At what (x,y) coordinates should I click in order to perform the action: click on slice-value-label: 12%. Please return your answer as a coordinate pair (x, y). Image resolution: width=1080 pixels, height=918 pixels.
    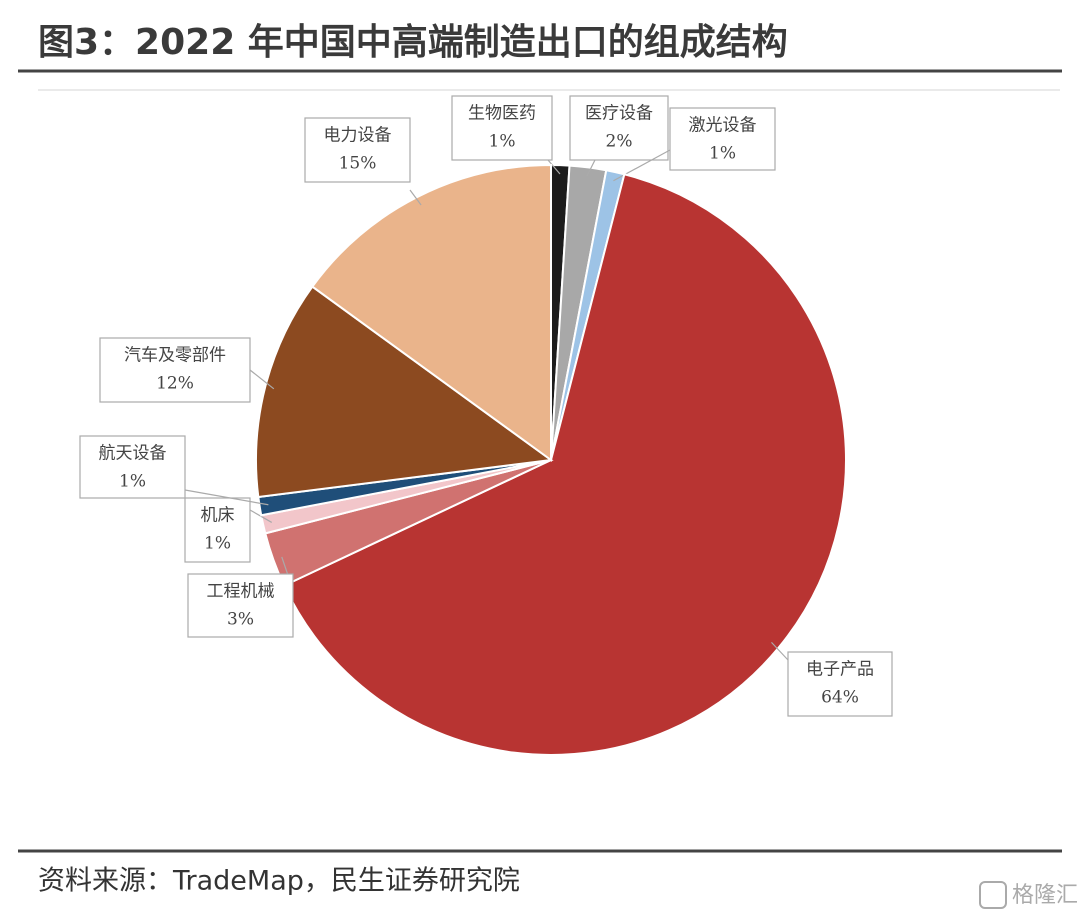
    Looking at the image, I should click on (175, 384).